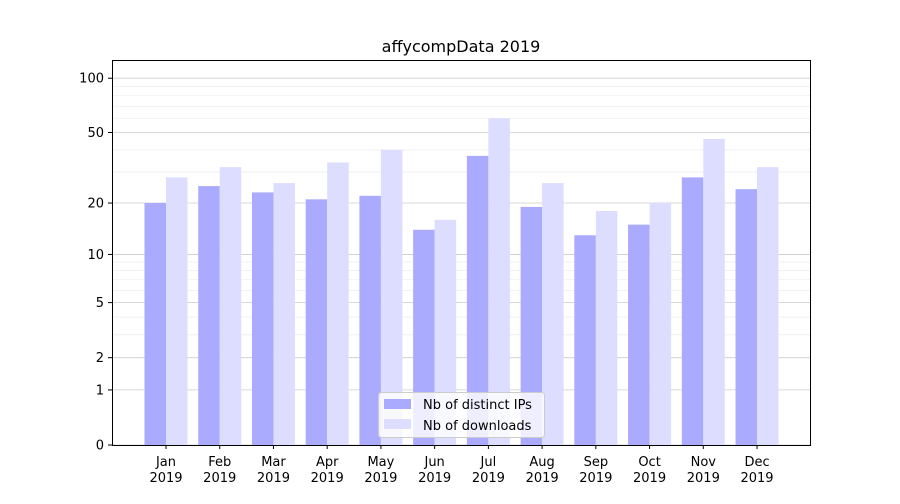 This screenshot has width=900, height=504. I want to click on x-tick-label-month: Dec, so click(756, 462).